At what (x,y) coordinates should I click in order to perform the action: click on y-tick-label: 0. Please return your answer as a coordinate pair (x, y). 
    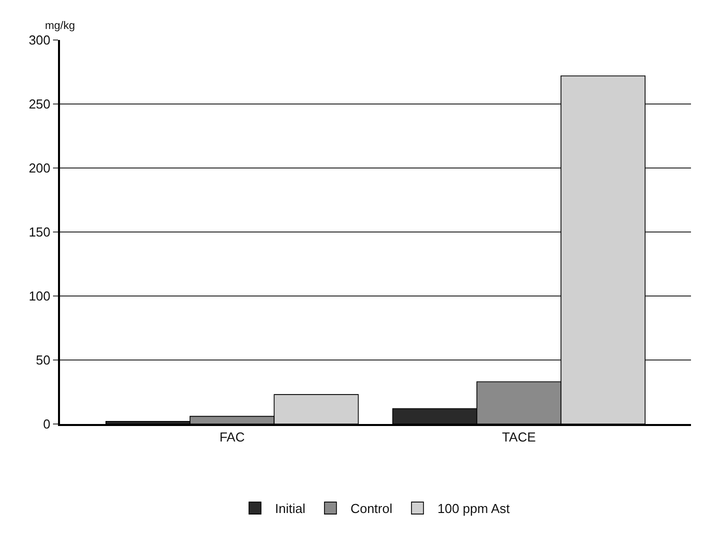
    Looking at the image, I should click on (46, 424).